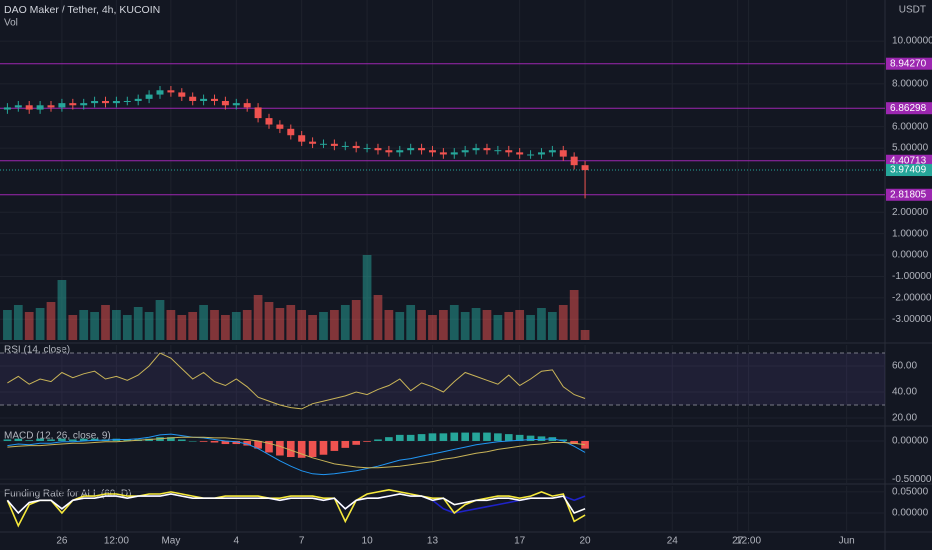 This screenshot has height=550, width=932. What do you see at coordinates (910, 492) in the screenshot?
I see `y-tick-label: 0.05000` at bounding box center [910, 492].